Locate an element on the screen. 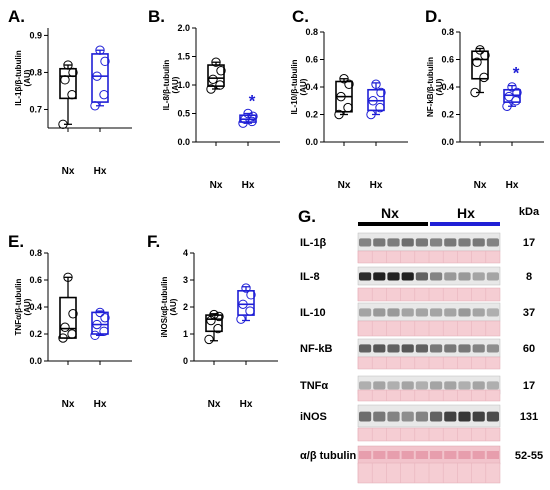 Image resolution: width=550 pixels, height=490 pixels. panel-letter: G. is located at coordinates (307, 216).